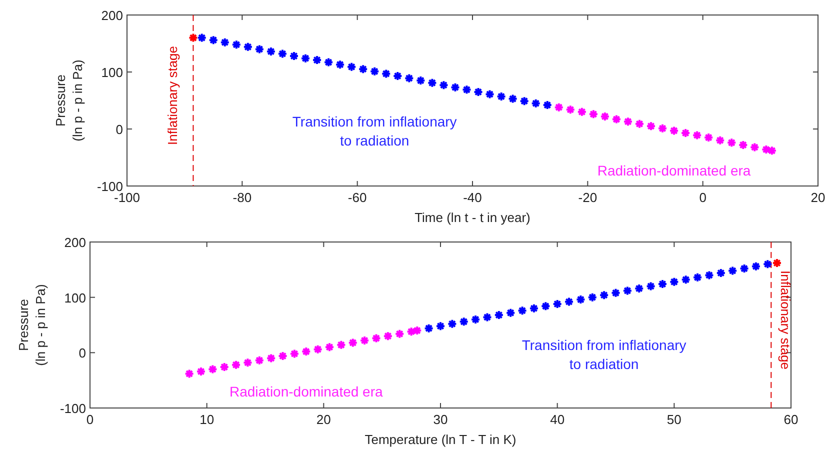 The image size is (840, 459). I want to click on x-tick-label: -40, so click(472, 197).